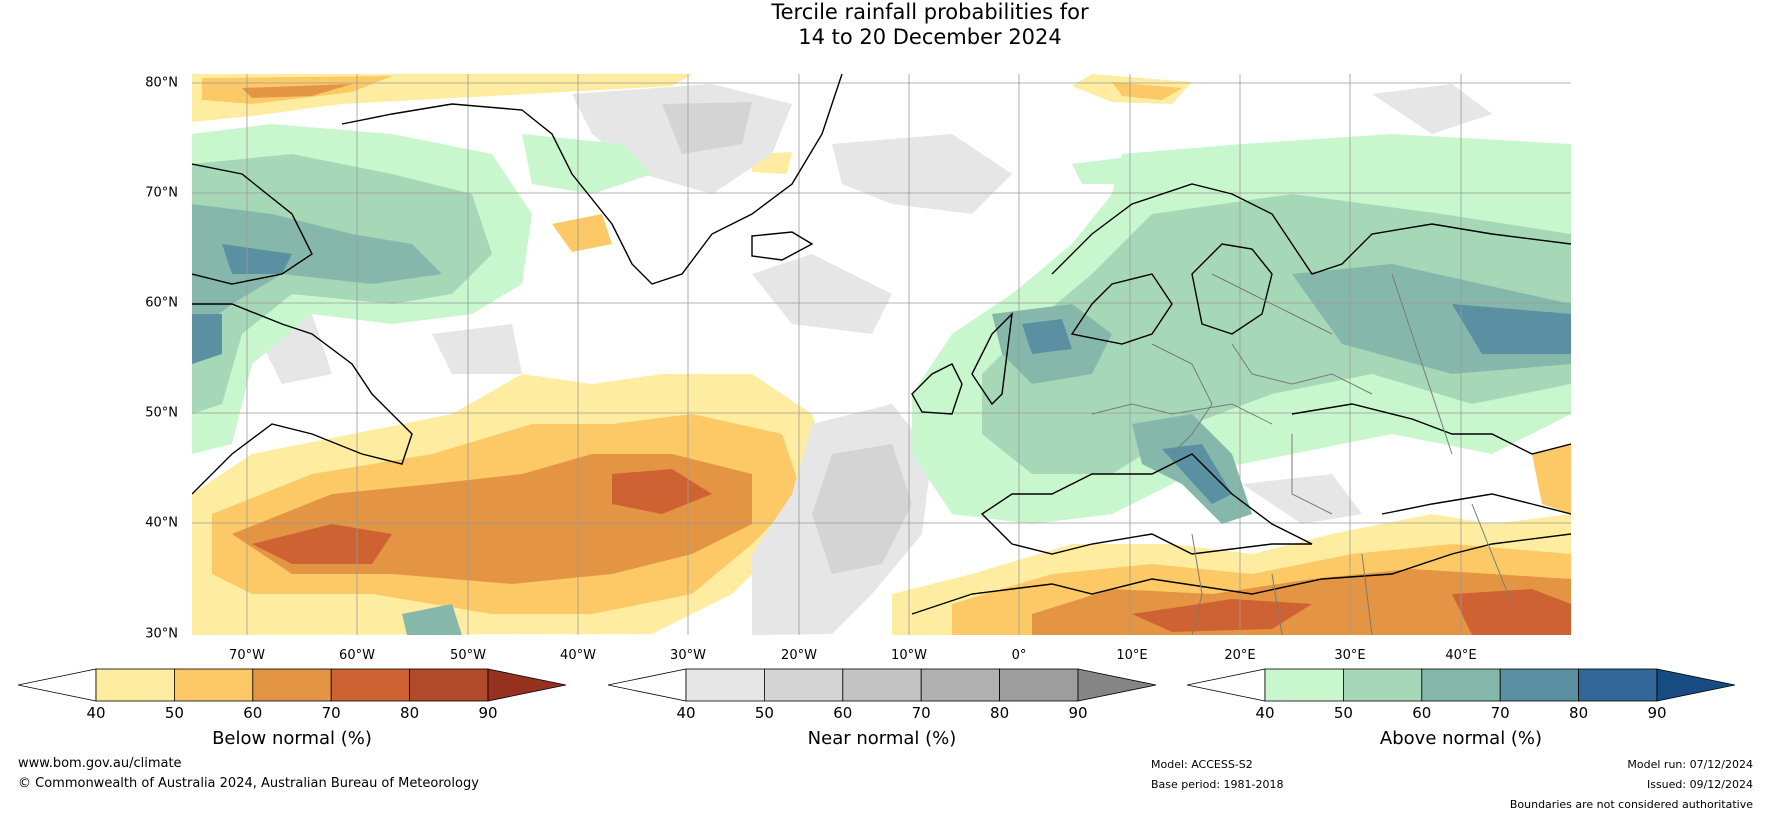 The image size is (1770, 816). What do you see at coordinates (1690, 764) in the screenshot?
I see `footer-model-run: Model run: 07/12/2024` at bounding box center [1690, 764].